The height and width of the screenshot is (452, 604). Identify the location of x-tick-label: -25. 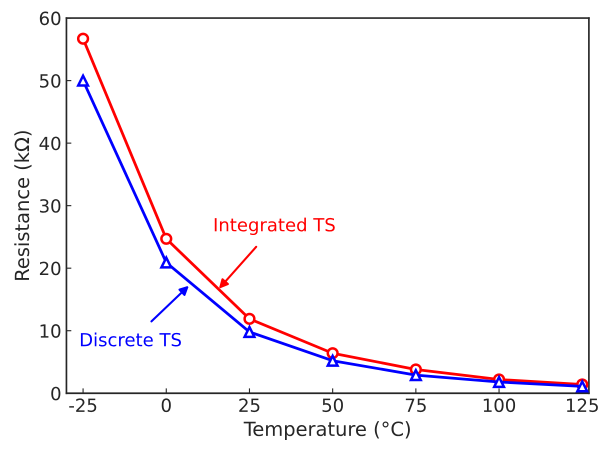
(82, 405).